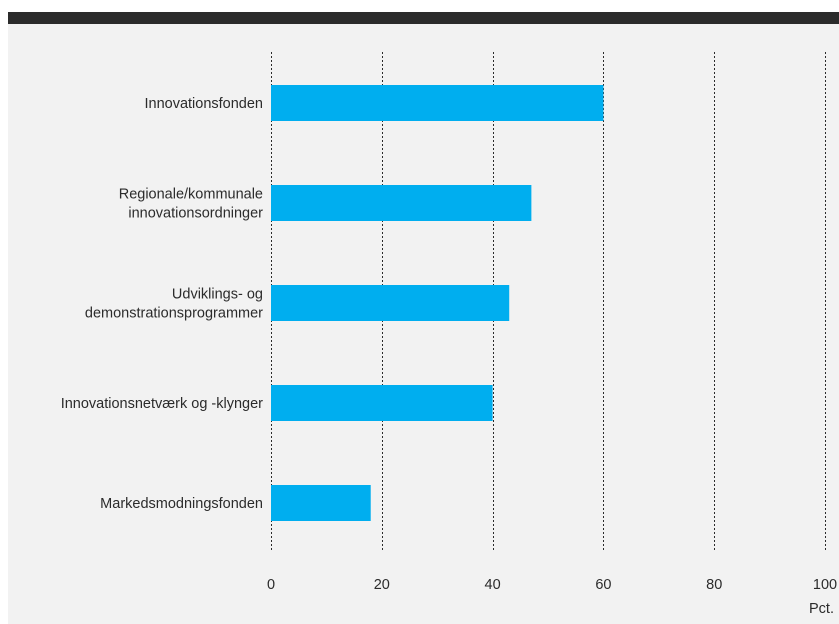 This screenshot has height=624, width=839. Describe the element at coordinates (493, 585) in the screenshot. I see `x-tick-label: 40` at that location.